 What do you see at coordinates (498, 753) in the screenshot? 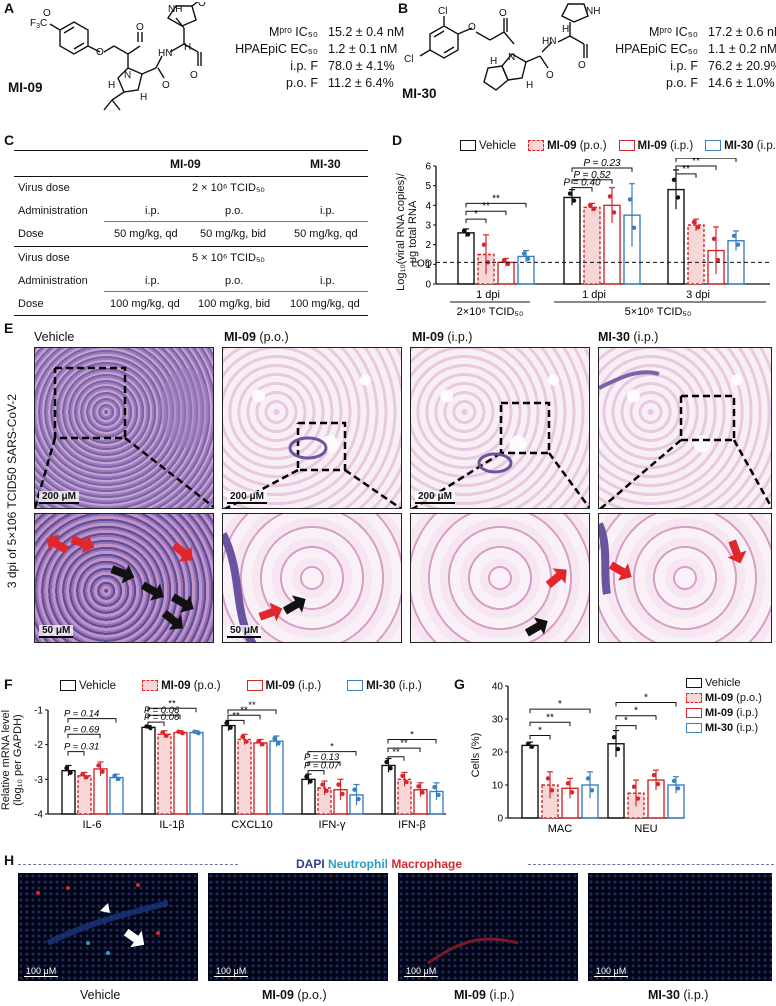
I see `y-tick-label: 20` at bounding box center [498, 753].